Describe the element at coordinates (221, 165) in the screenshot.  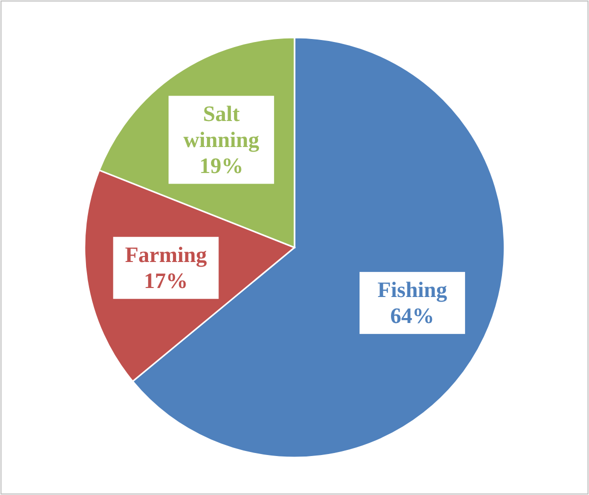
I see `data-label: 19%` at that location.